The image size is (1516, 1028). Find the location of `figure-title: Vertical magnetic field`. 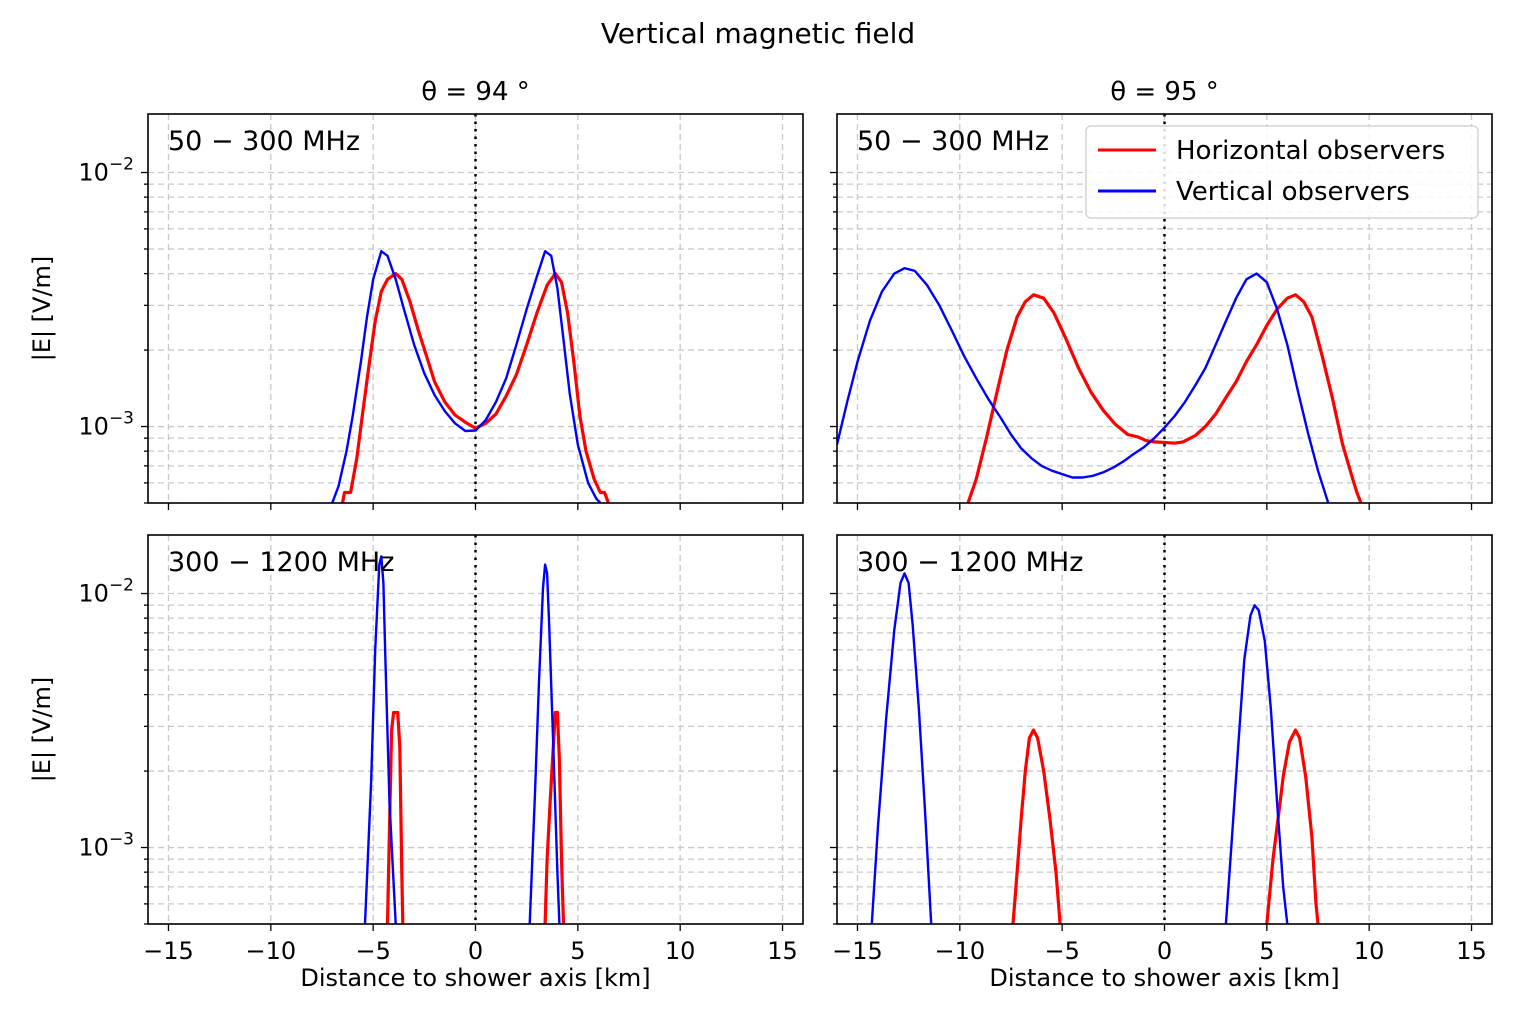

figure-title: Vertical magnetic field is located at coordinates (758, 33).